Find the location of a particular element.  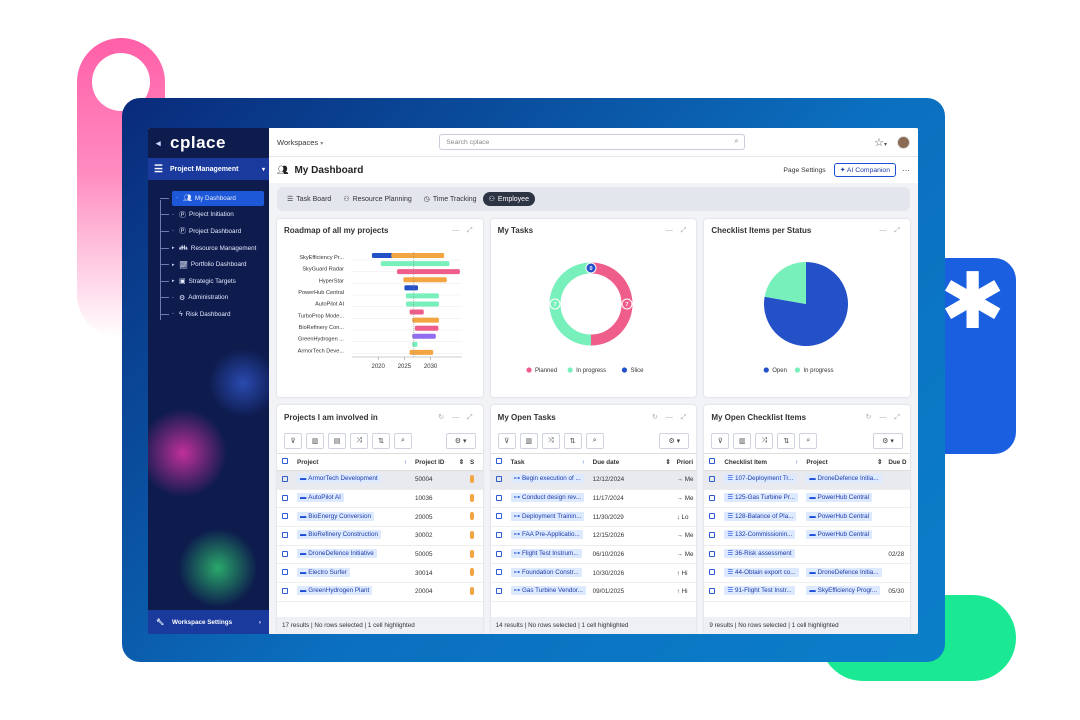

table-row: ☰ 36-Risk assessment 02/28 is located at coordinates (807, 555).